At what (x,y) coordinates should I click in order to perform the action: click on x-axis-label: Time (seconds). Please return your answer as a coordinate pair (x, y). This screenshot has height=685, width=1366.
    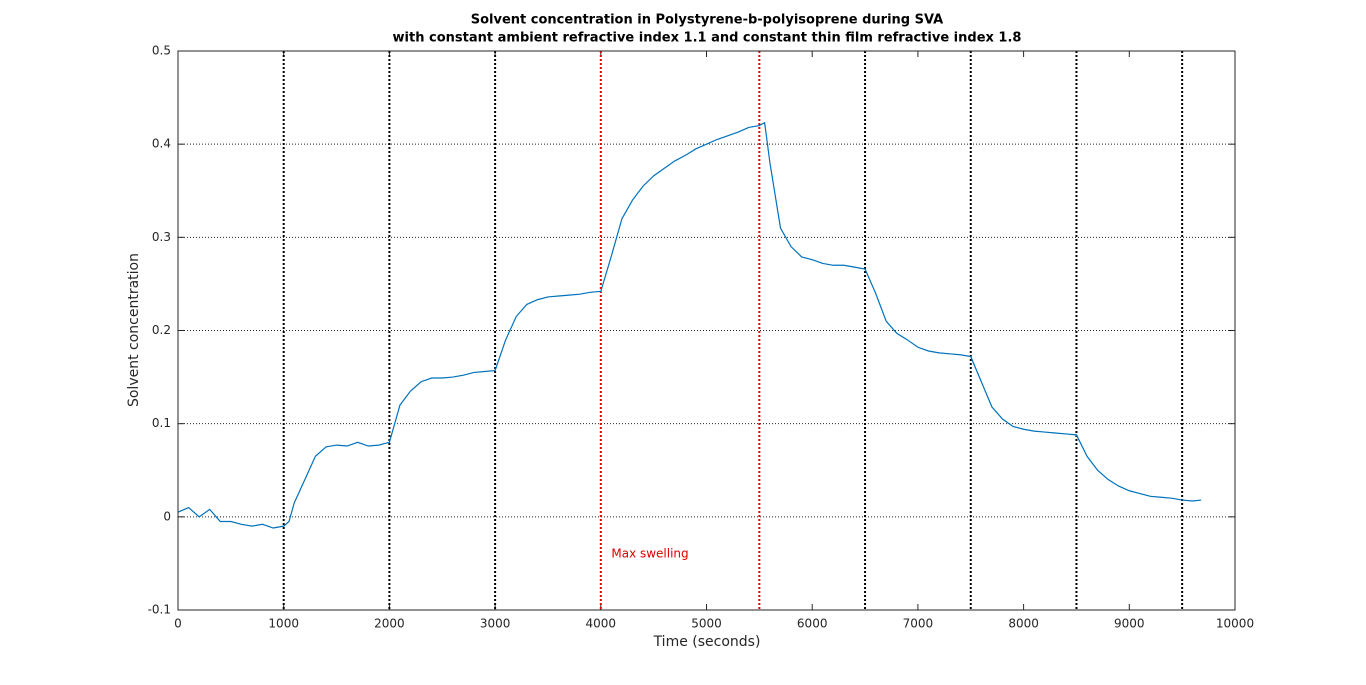
    Looking at the image, I should click on (707, 642).